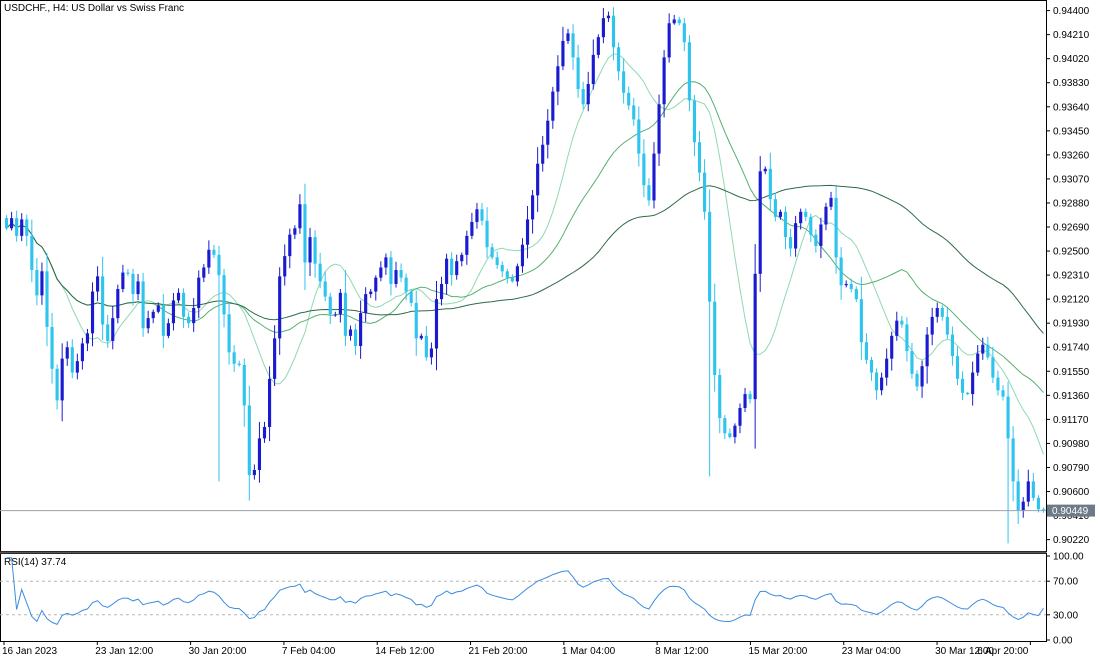 The height and width of the screenshot is (660, 1100). Describe the element at coordinates (1071, 300) in the screenshot. I see `price-tick-label: 0.92120` at that location.